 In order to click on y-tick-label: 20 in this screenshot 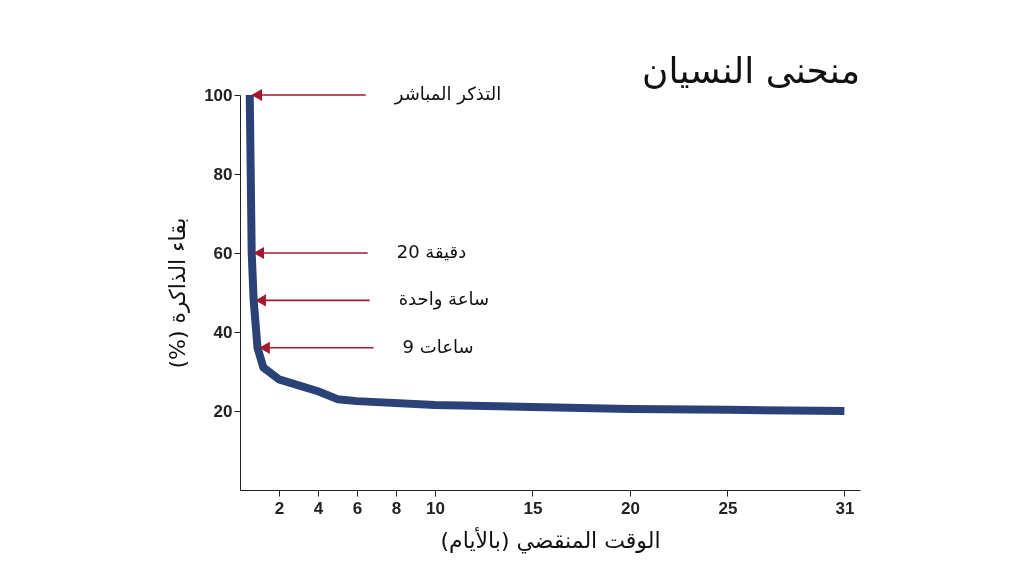, I will do `click(223, 411)`.